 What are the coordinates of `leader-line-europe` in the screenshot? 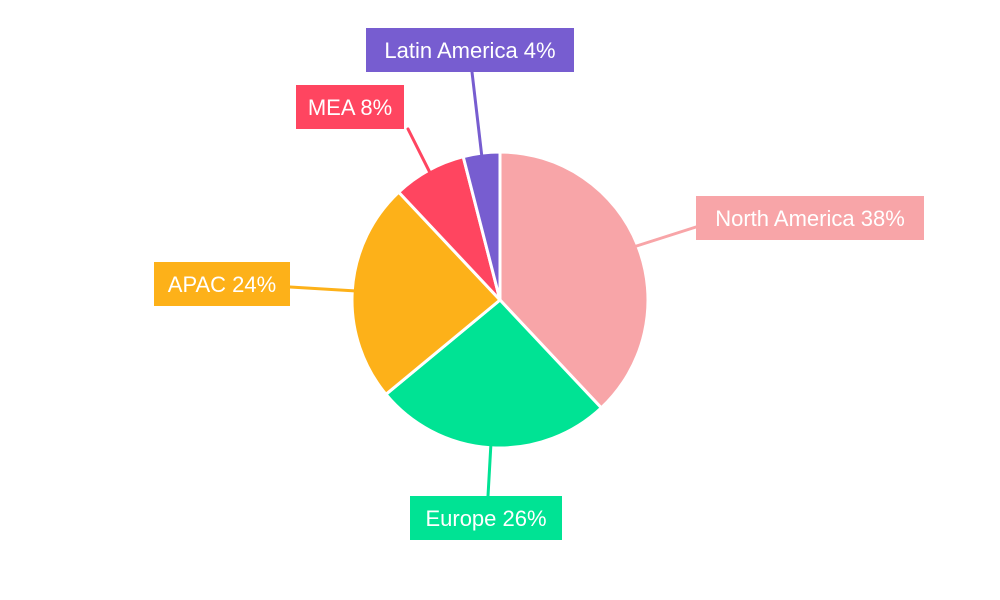 It's located at (489, 471).